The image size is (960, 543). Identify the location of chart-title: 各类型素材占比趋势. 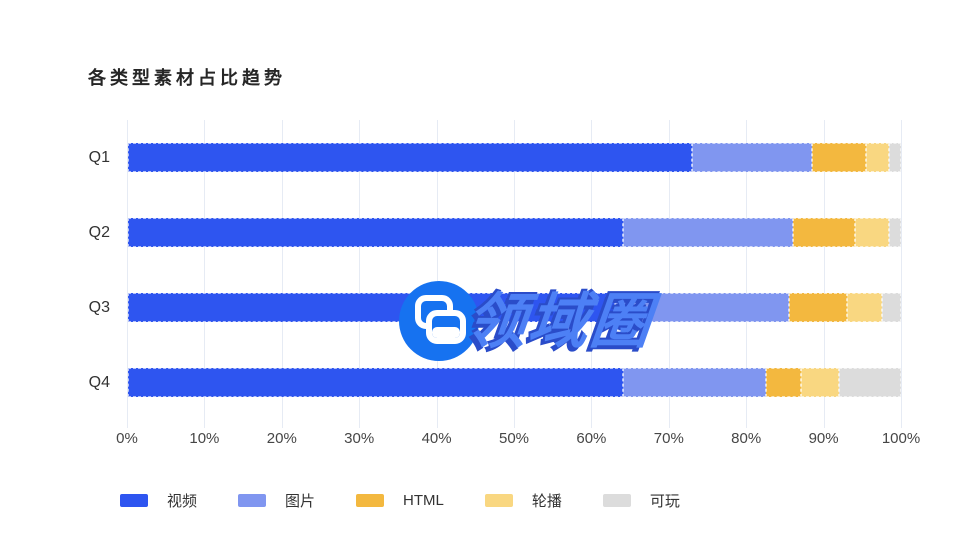
(187, 78).